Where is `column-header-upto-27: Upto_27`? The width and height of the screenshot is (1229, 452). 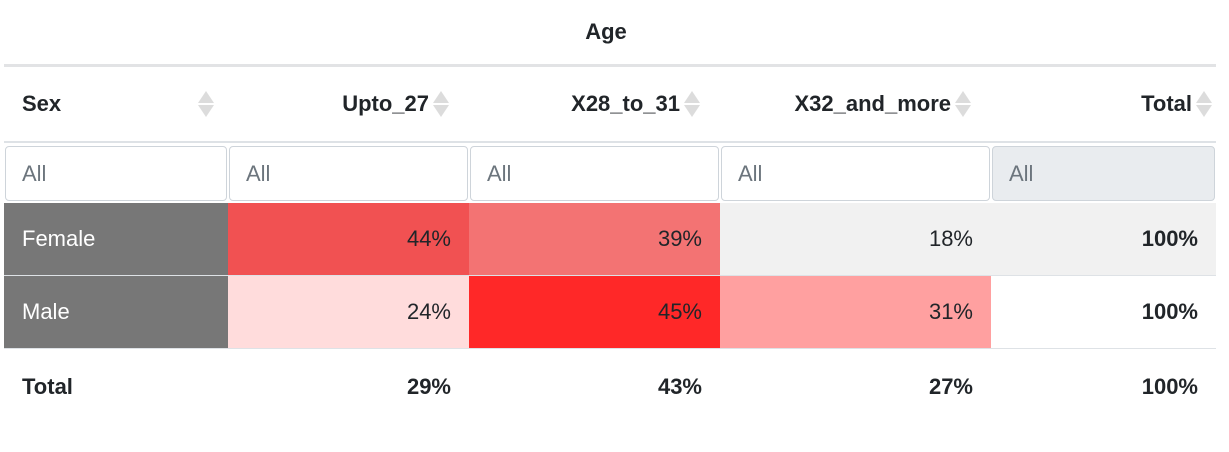 column-header-upto-27: Upto_27 is located at coordinates (348, 104).